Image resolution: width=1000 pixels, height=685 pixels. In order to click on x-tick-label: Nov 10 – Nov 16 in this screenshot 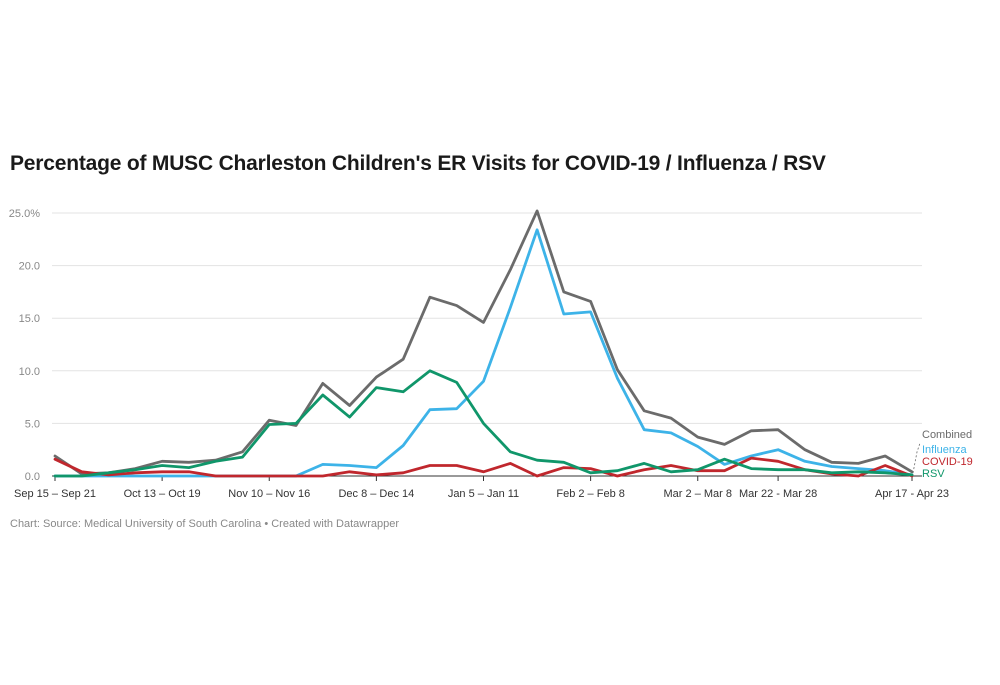, I will do `click(269, 494)`.